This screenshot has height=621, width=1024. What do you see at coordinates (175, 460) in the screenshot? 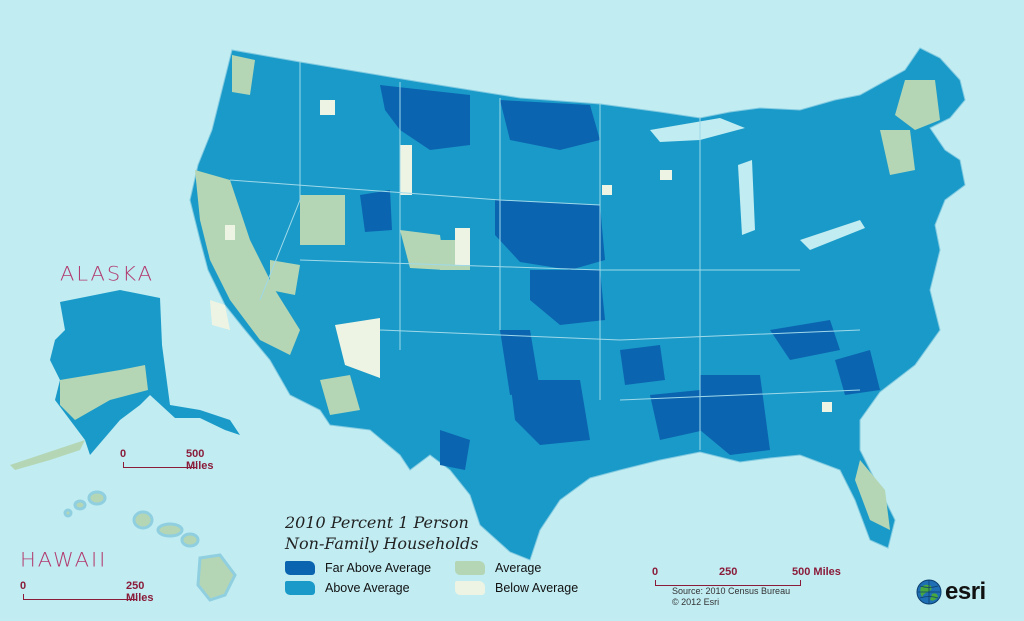
I see `alaska-scalebar: 0 500 Miles` at bounding box center [175, 460].